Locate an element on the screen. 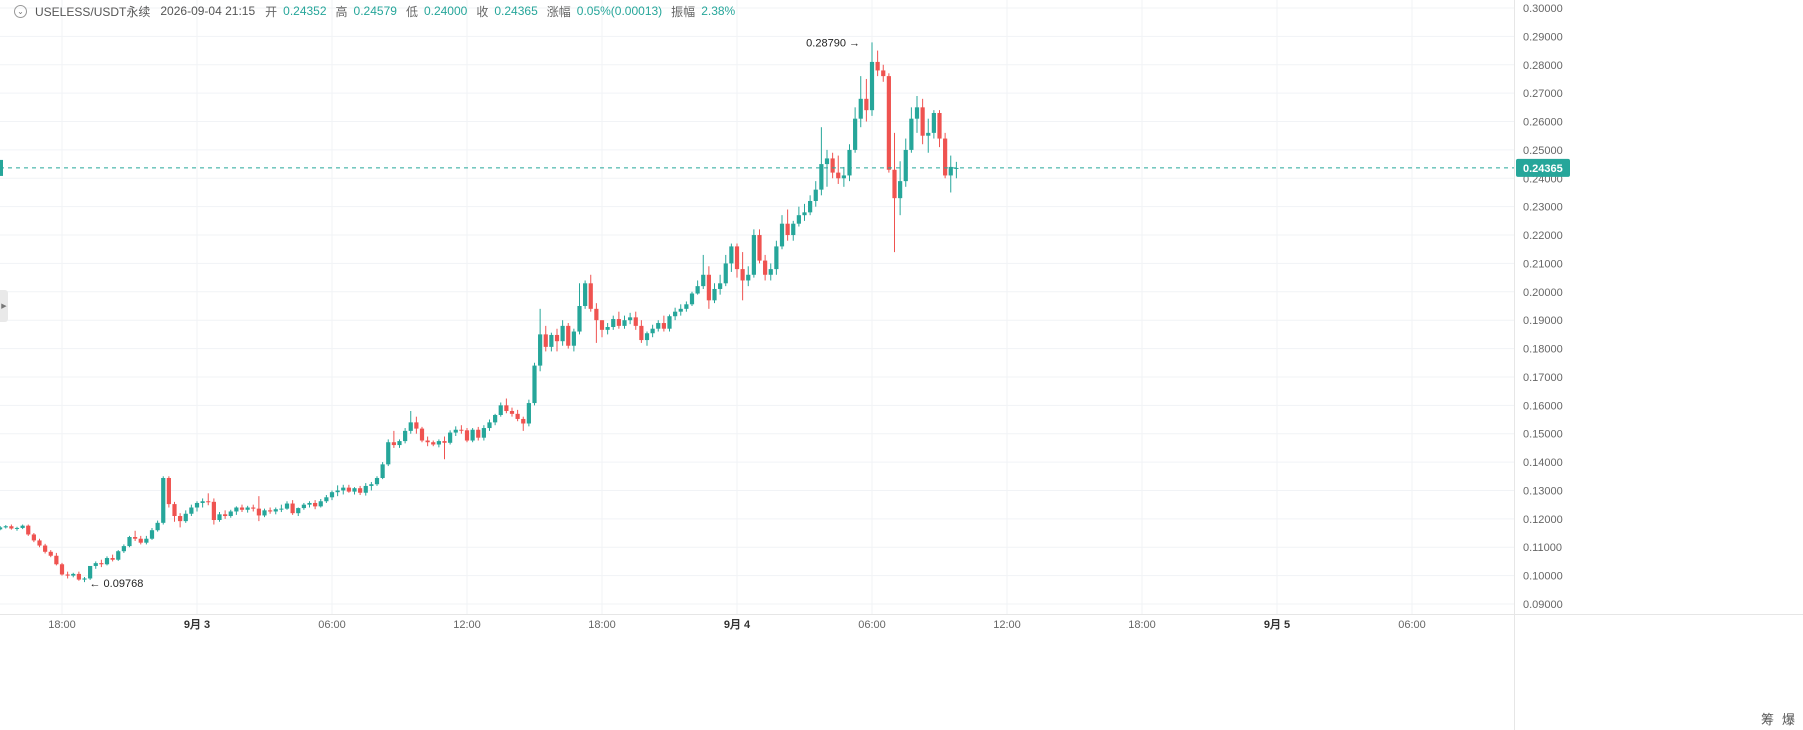 This screenshot has height=730, width=1803. collapse-chevron-icon: ⌄ is located at coordinates (20, 11).